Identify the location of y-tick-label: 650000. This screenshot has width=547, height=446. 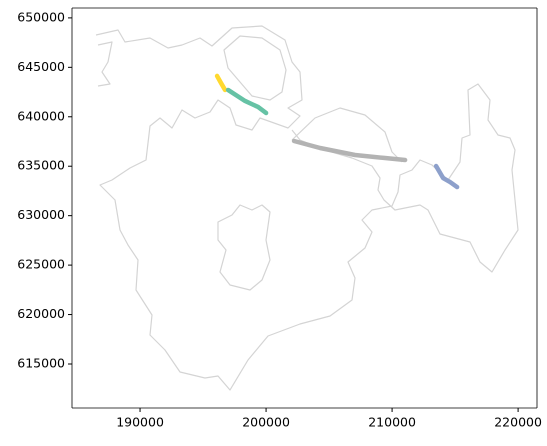
(41, 16).